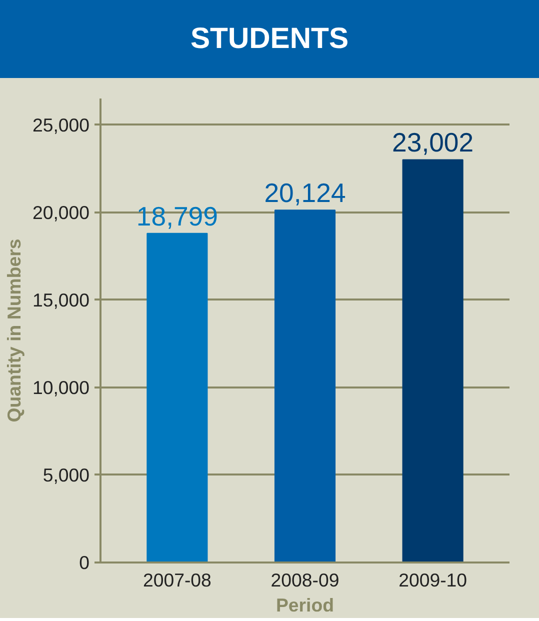  What do you see at coordinates (269, 39) in the screenshot?
I see `chart-title: STUDENTS` at bounding box center [269, 39].